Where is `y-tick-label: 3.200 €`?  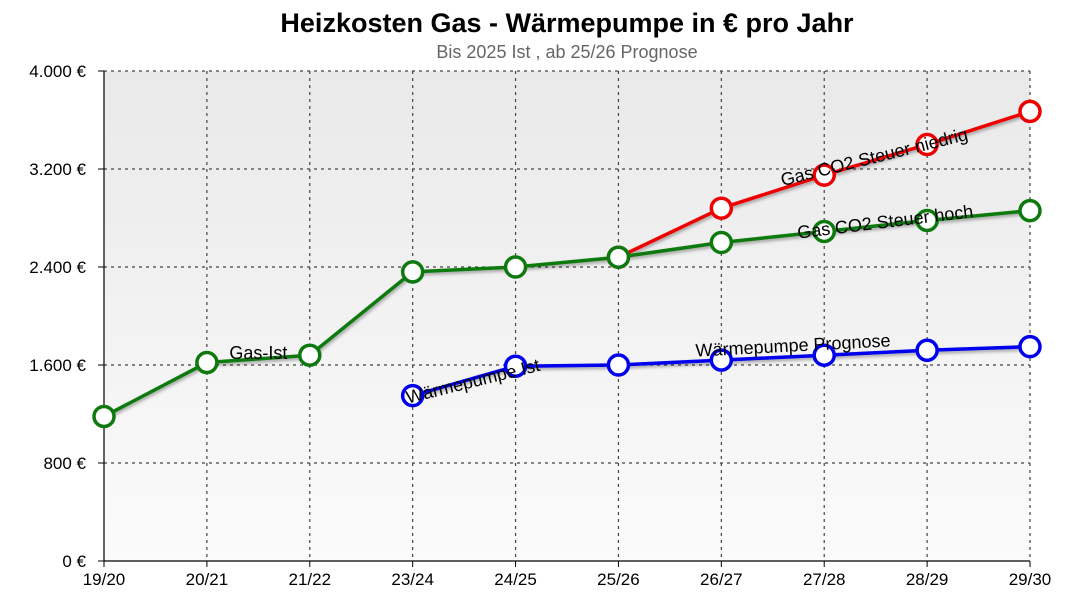 y-tick-label: 3.200 € is located at coordinates (57, 169).